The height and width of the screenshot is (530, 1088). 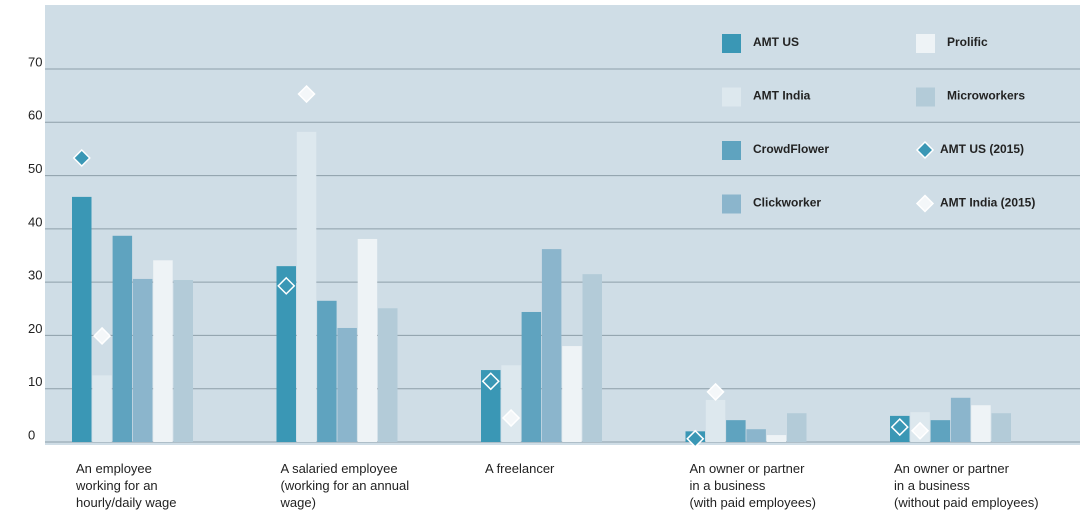 I want to click on legend-label: AMT India, so click(x=782, y=96).